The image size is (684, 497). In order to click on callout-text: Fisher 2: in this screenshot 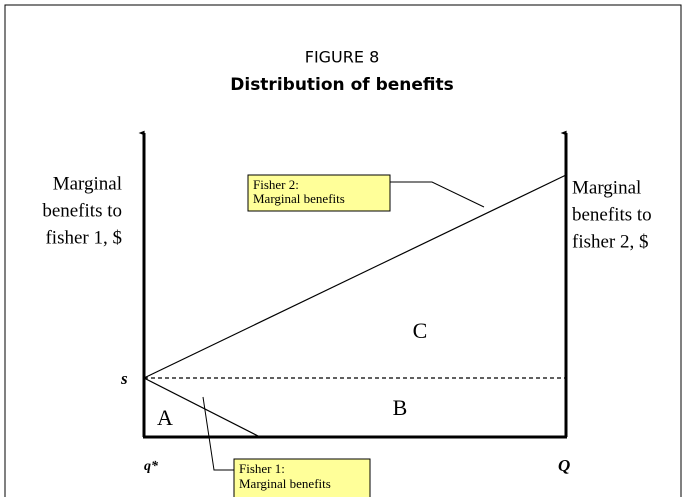, I will do `click(276, 184)`.